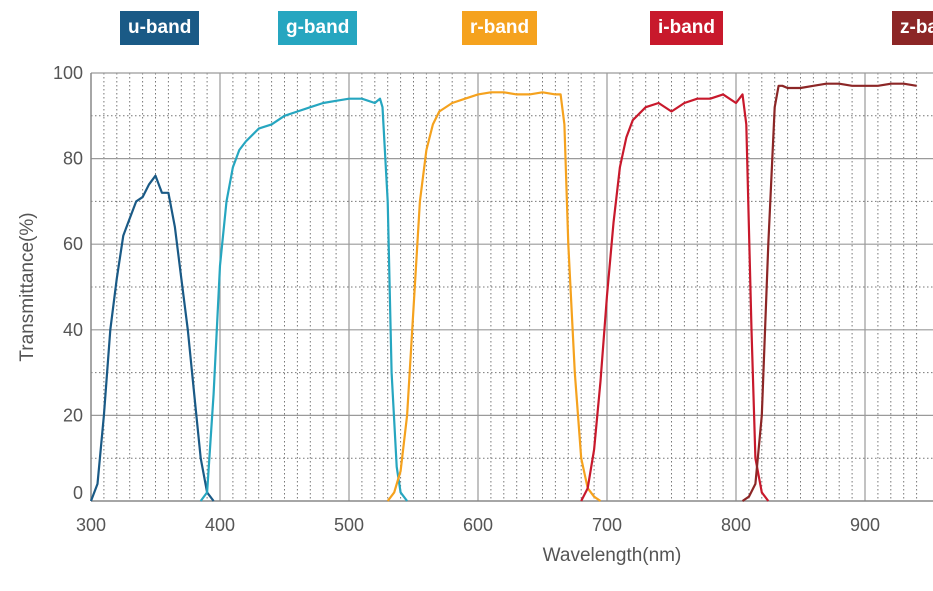 The height and width of the screenshot is (591, 933). Describe the element at coordinates (736, 525) in the screenshot. I see `x-tick-label: 800` at that location.